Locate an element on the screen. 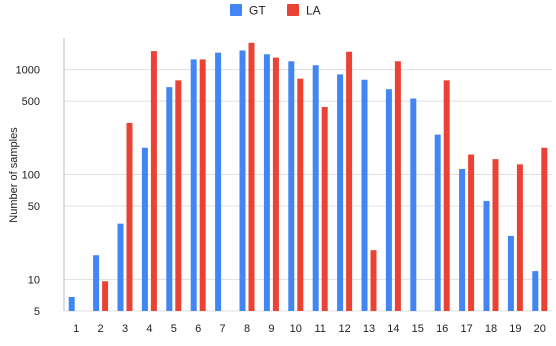  legend-swatch-gt is located at coordinates (236, 10).